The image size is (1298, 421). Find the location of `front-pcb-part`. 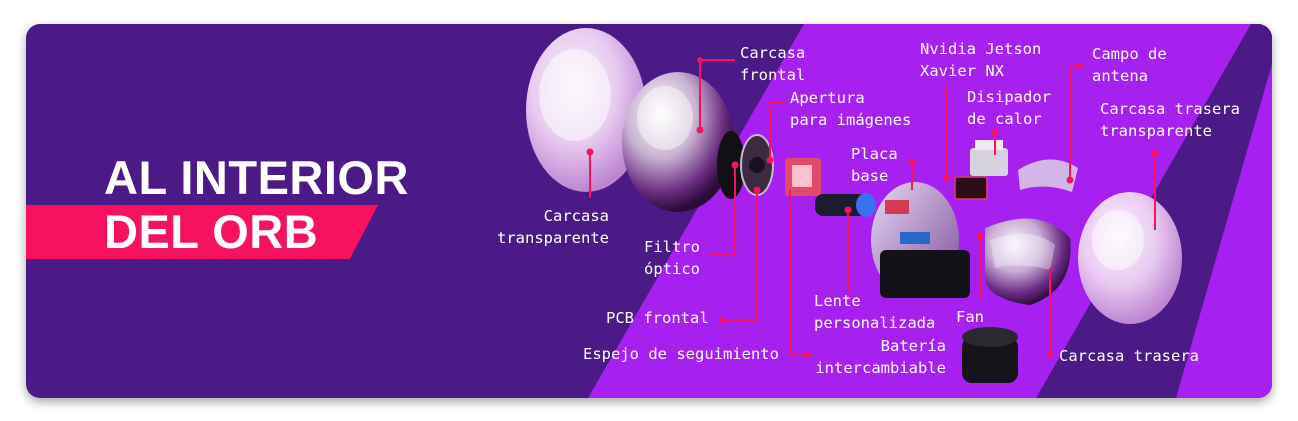

front-pcb-part is located at coordinates (757, 165).